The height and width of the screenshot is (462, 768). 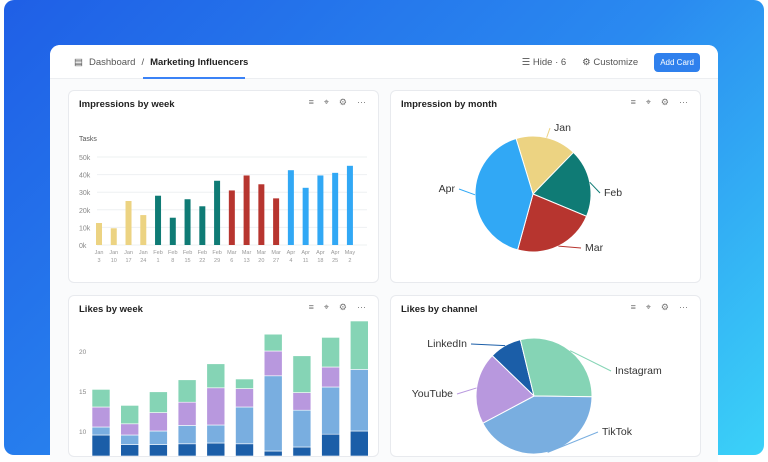 I want to click on x-tick-label: 8, so click(x=172, y=261).